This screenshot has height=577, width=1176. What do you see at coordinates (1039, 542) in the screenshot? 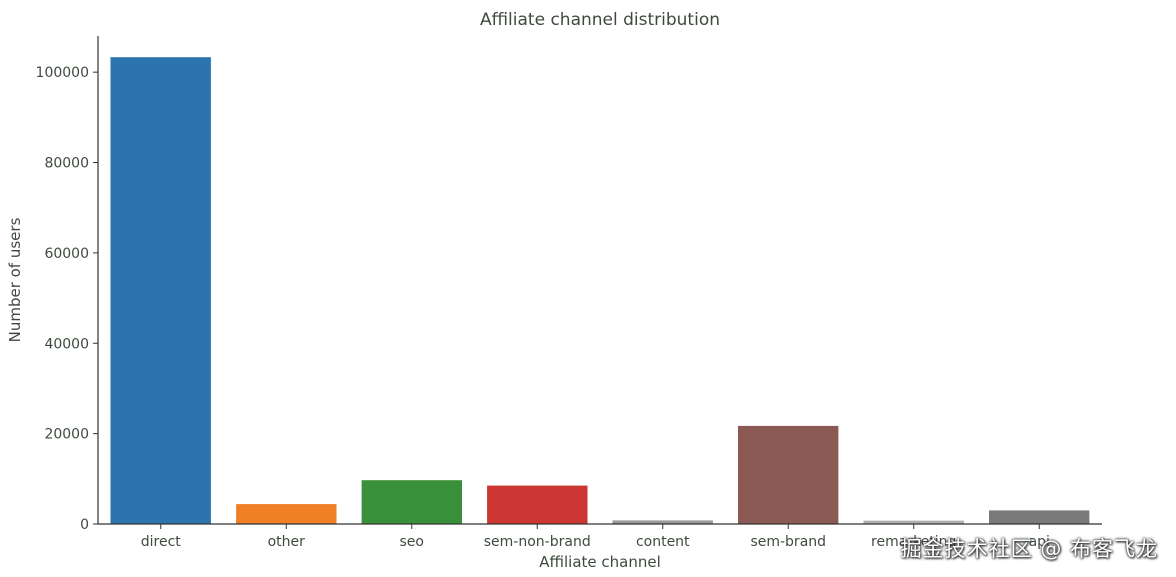
I see `x-tick-label-api: api` at bounding box center [1039, 542].